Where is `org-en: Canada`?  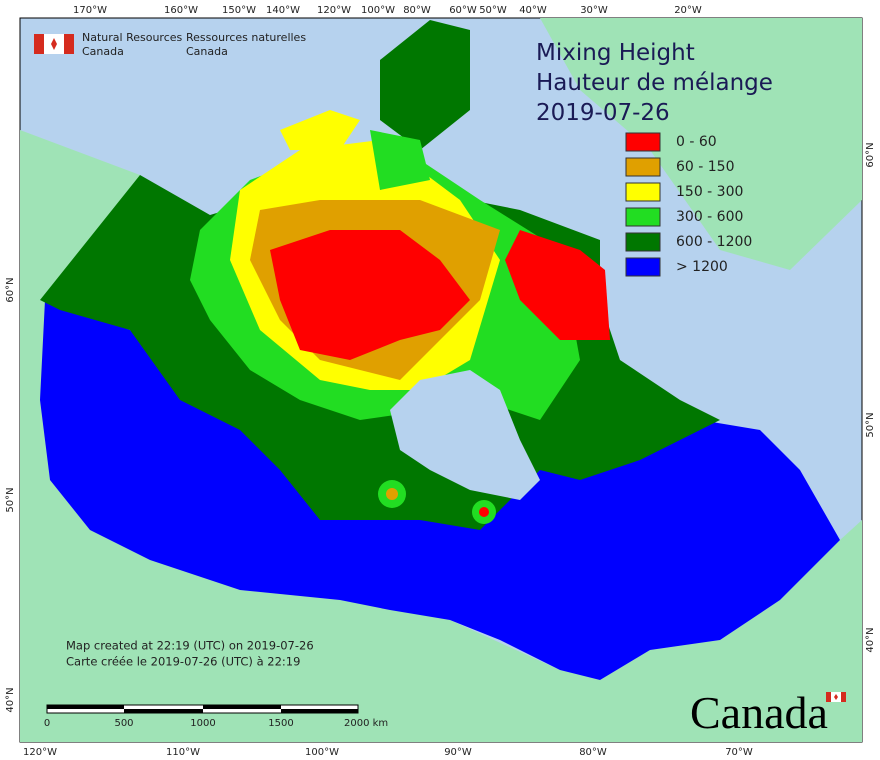 org-en: Canada is located at coordinates (103, 51).